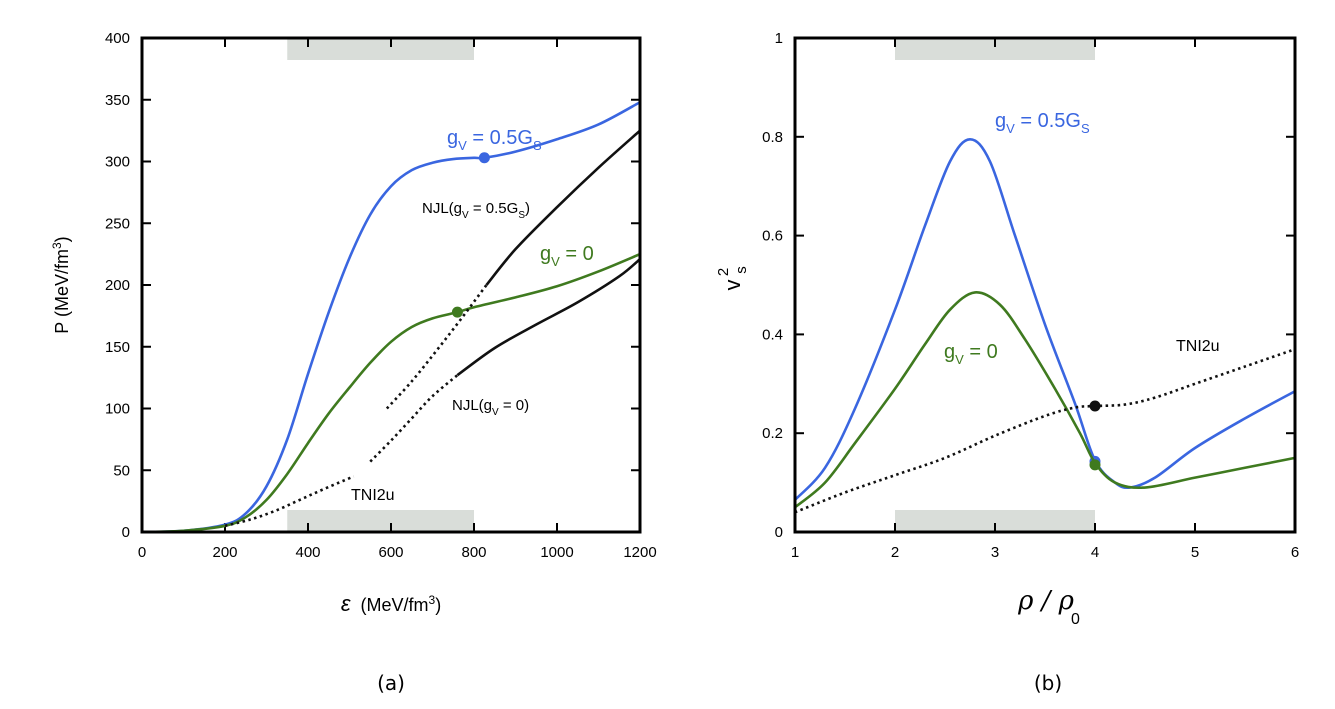  What do you see at coordinates (391, 683) in the screenshot?
I see `panel-a-caption: (a)` at bounding box center [391, 683].